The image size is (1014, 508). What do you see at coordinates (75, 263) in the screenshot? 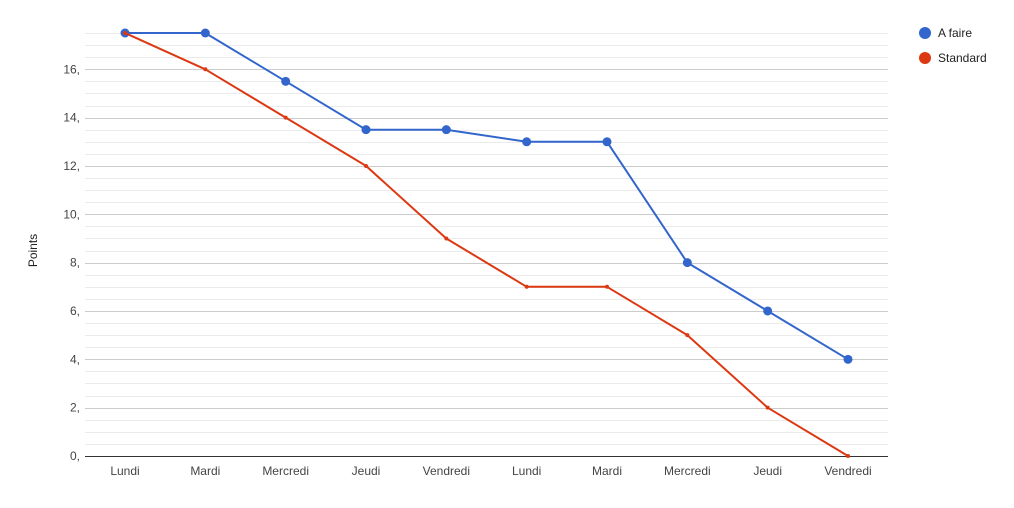
I see `y-tick-label: 8,` at bounding box center [75, 263].